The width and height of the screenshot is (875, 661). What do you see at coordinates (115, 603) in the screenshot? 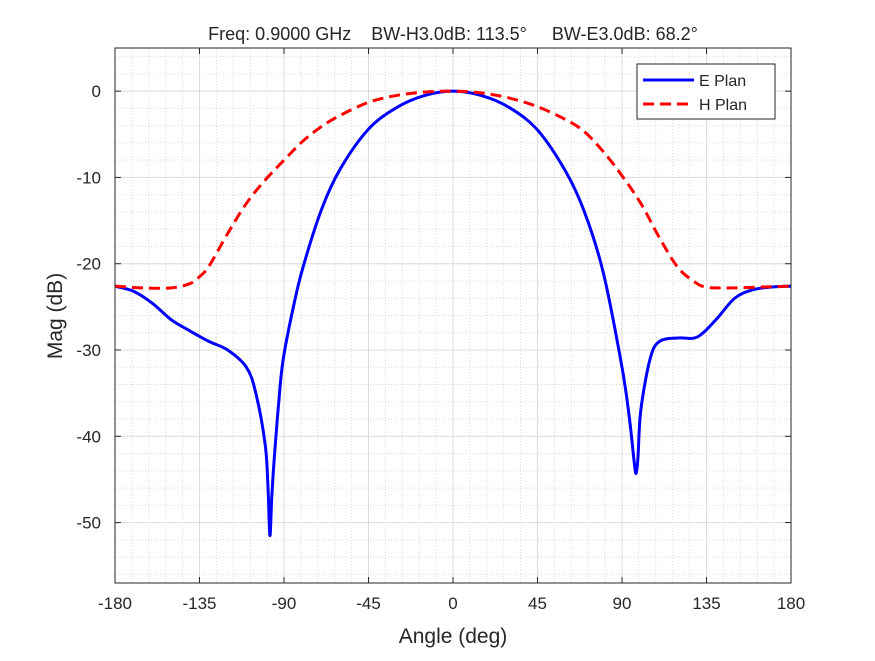
I see `x-tick-label: -180` at bounding box center [115, 603].